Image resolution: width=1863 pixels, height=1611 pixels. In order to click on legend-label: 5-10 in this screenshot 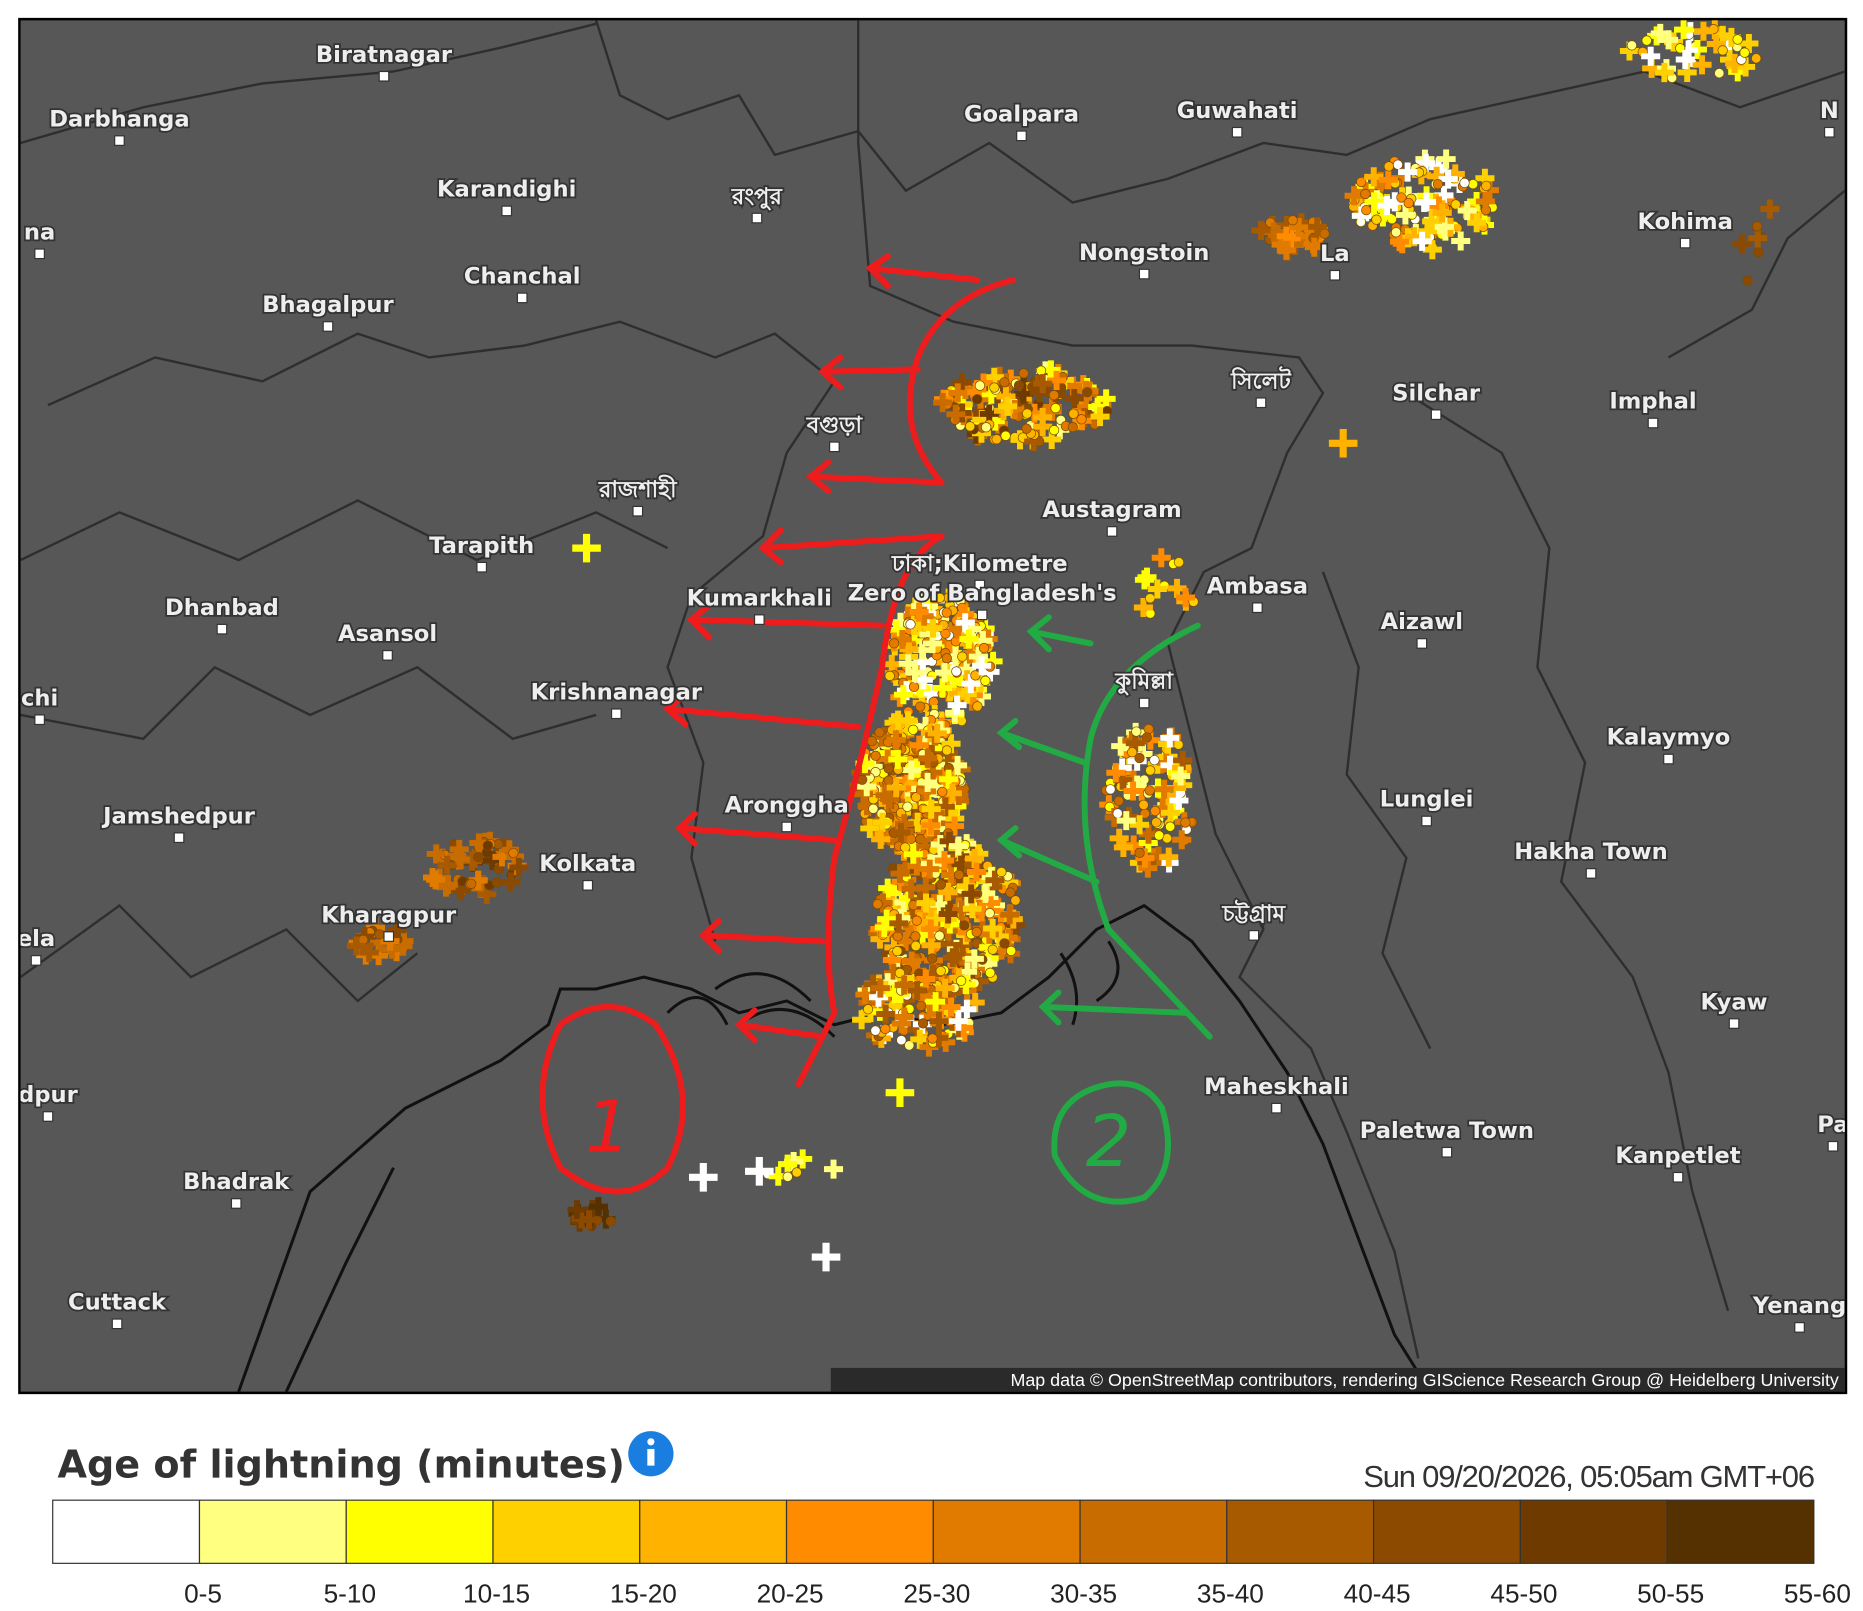, I will do `click(350, 1594)`.